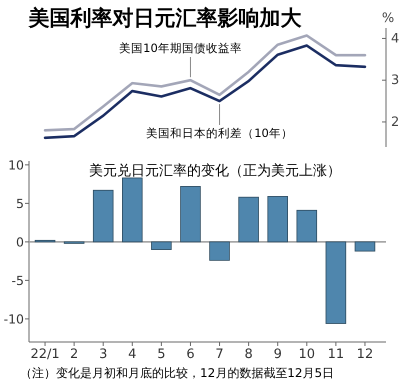  Describe the element at coordinates (45, 354) in the screenshot. I see `x-tick-label: 22/1` at that location.